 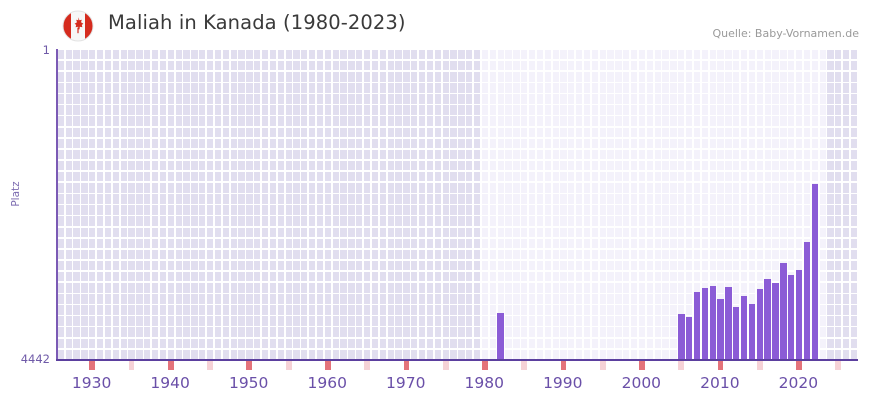 What do you see at coordinates (846, 365) in the screenshot?
I see `x-tick-2026` at bounding box center [846, 365].